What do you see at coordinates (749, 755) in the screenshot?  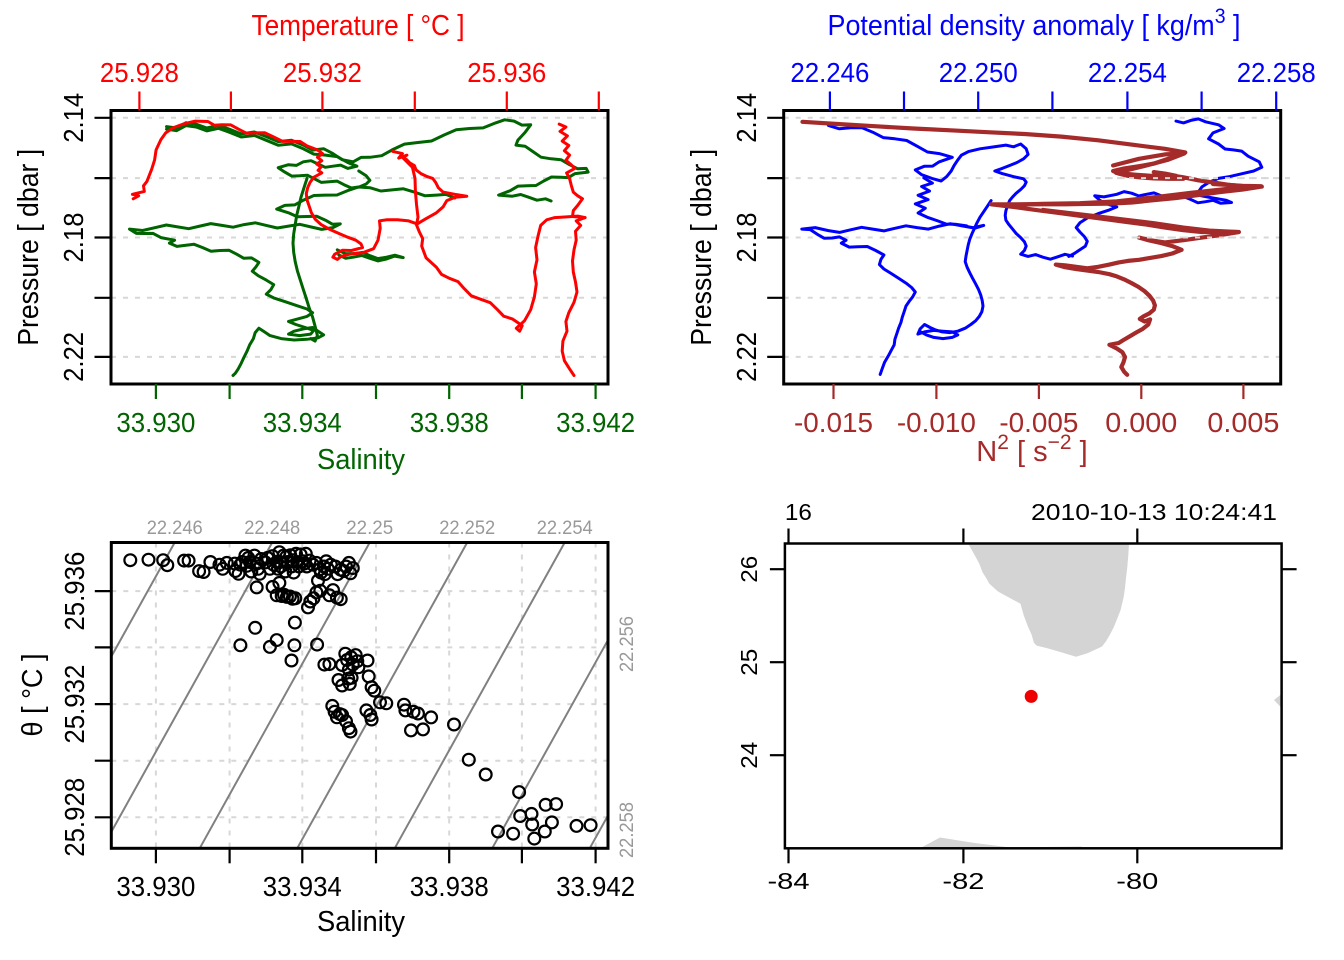 I see `svg-text: 24` at bounding box center [749, 755].